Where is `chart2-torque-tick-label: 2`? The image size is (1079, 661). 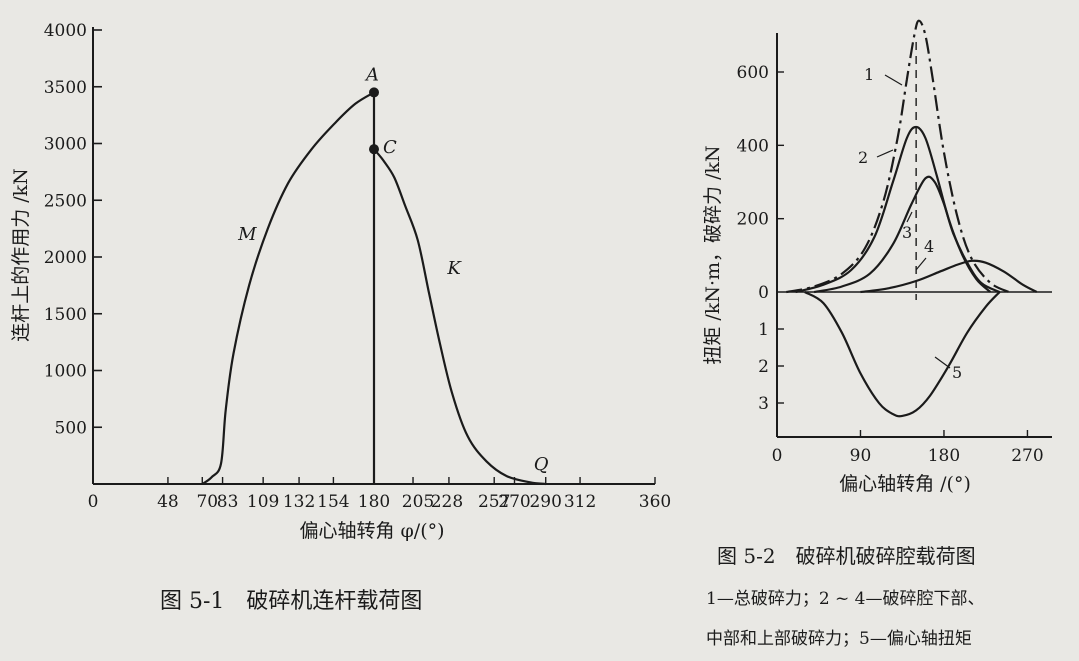
chart2-torque-tick-label: 2 is located at coordinates (763, 367).